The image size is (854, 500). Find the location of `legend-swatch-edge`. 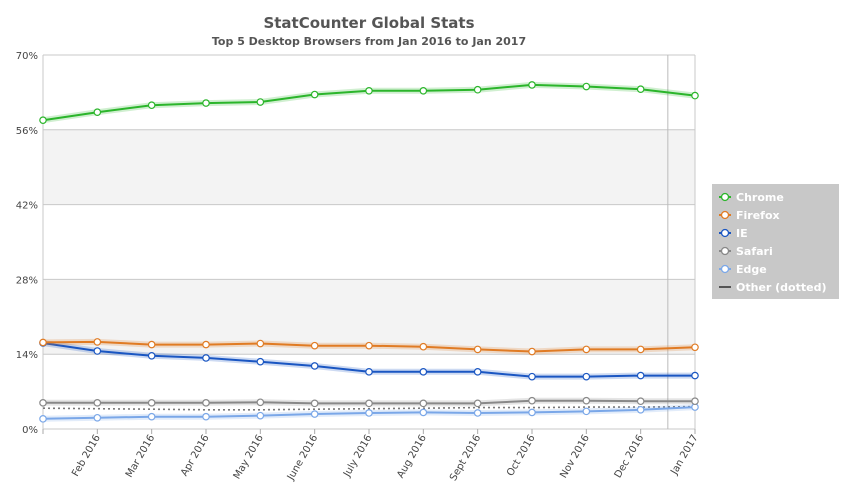

legend-swatch-edge is located at coordinates (725, 269).